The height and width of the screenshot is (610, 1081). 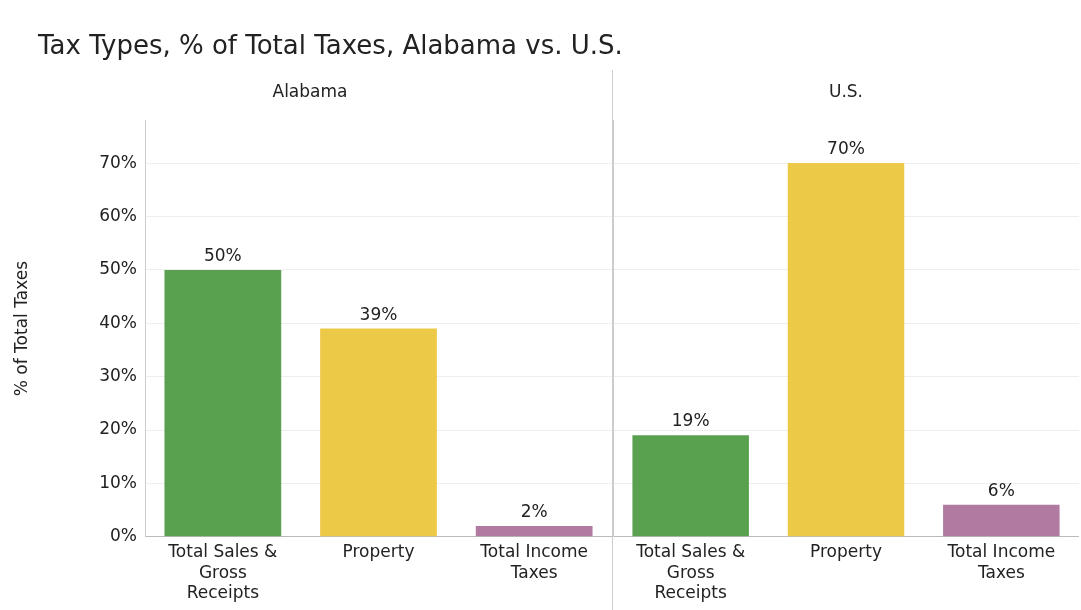 What do you see at coordinates (118, 268) in the screenshot?
I see `y-tick-label: 50%` at bounding box center [118, 268].